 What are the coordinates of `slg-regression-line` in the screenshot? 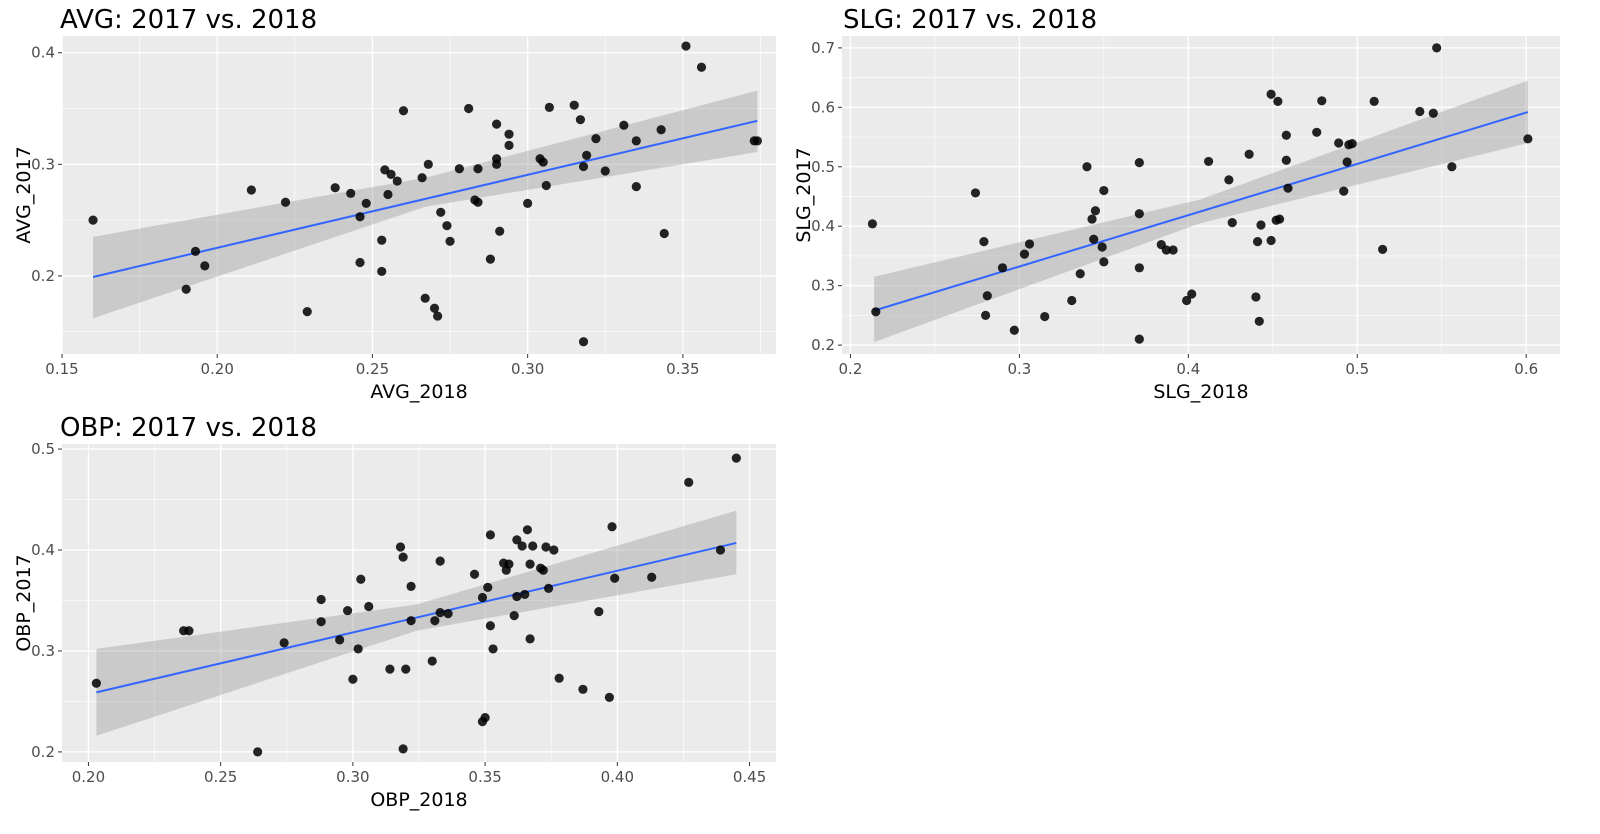 It's located at (1201, 211).